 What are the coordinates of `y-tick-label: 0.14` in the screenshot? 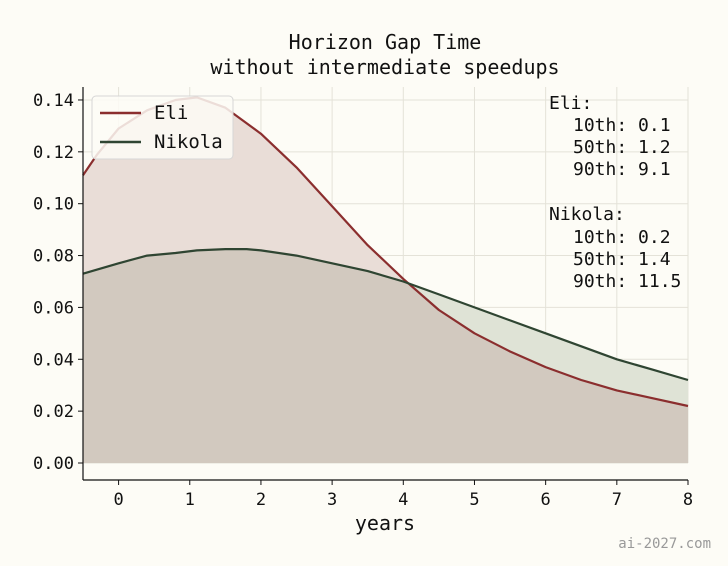 It's located at (53, 101).